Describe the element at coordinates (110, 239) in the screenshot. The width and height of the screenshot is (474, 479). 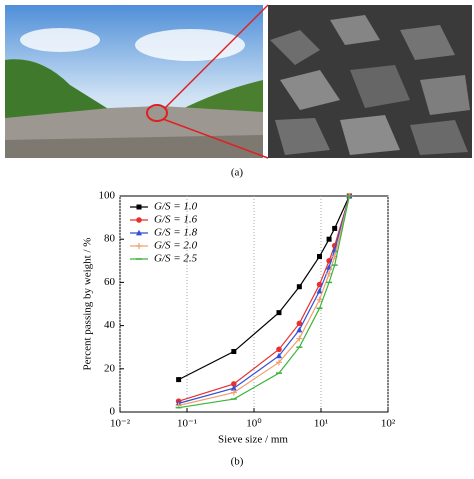
I see `y-tick-label: 80` at that location.